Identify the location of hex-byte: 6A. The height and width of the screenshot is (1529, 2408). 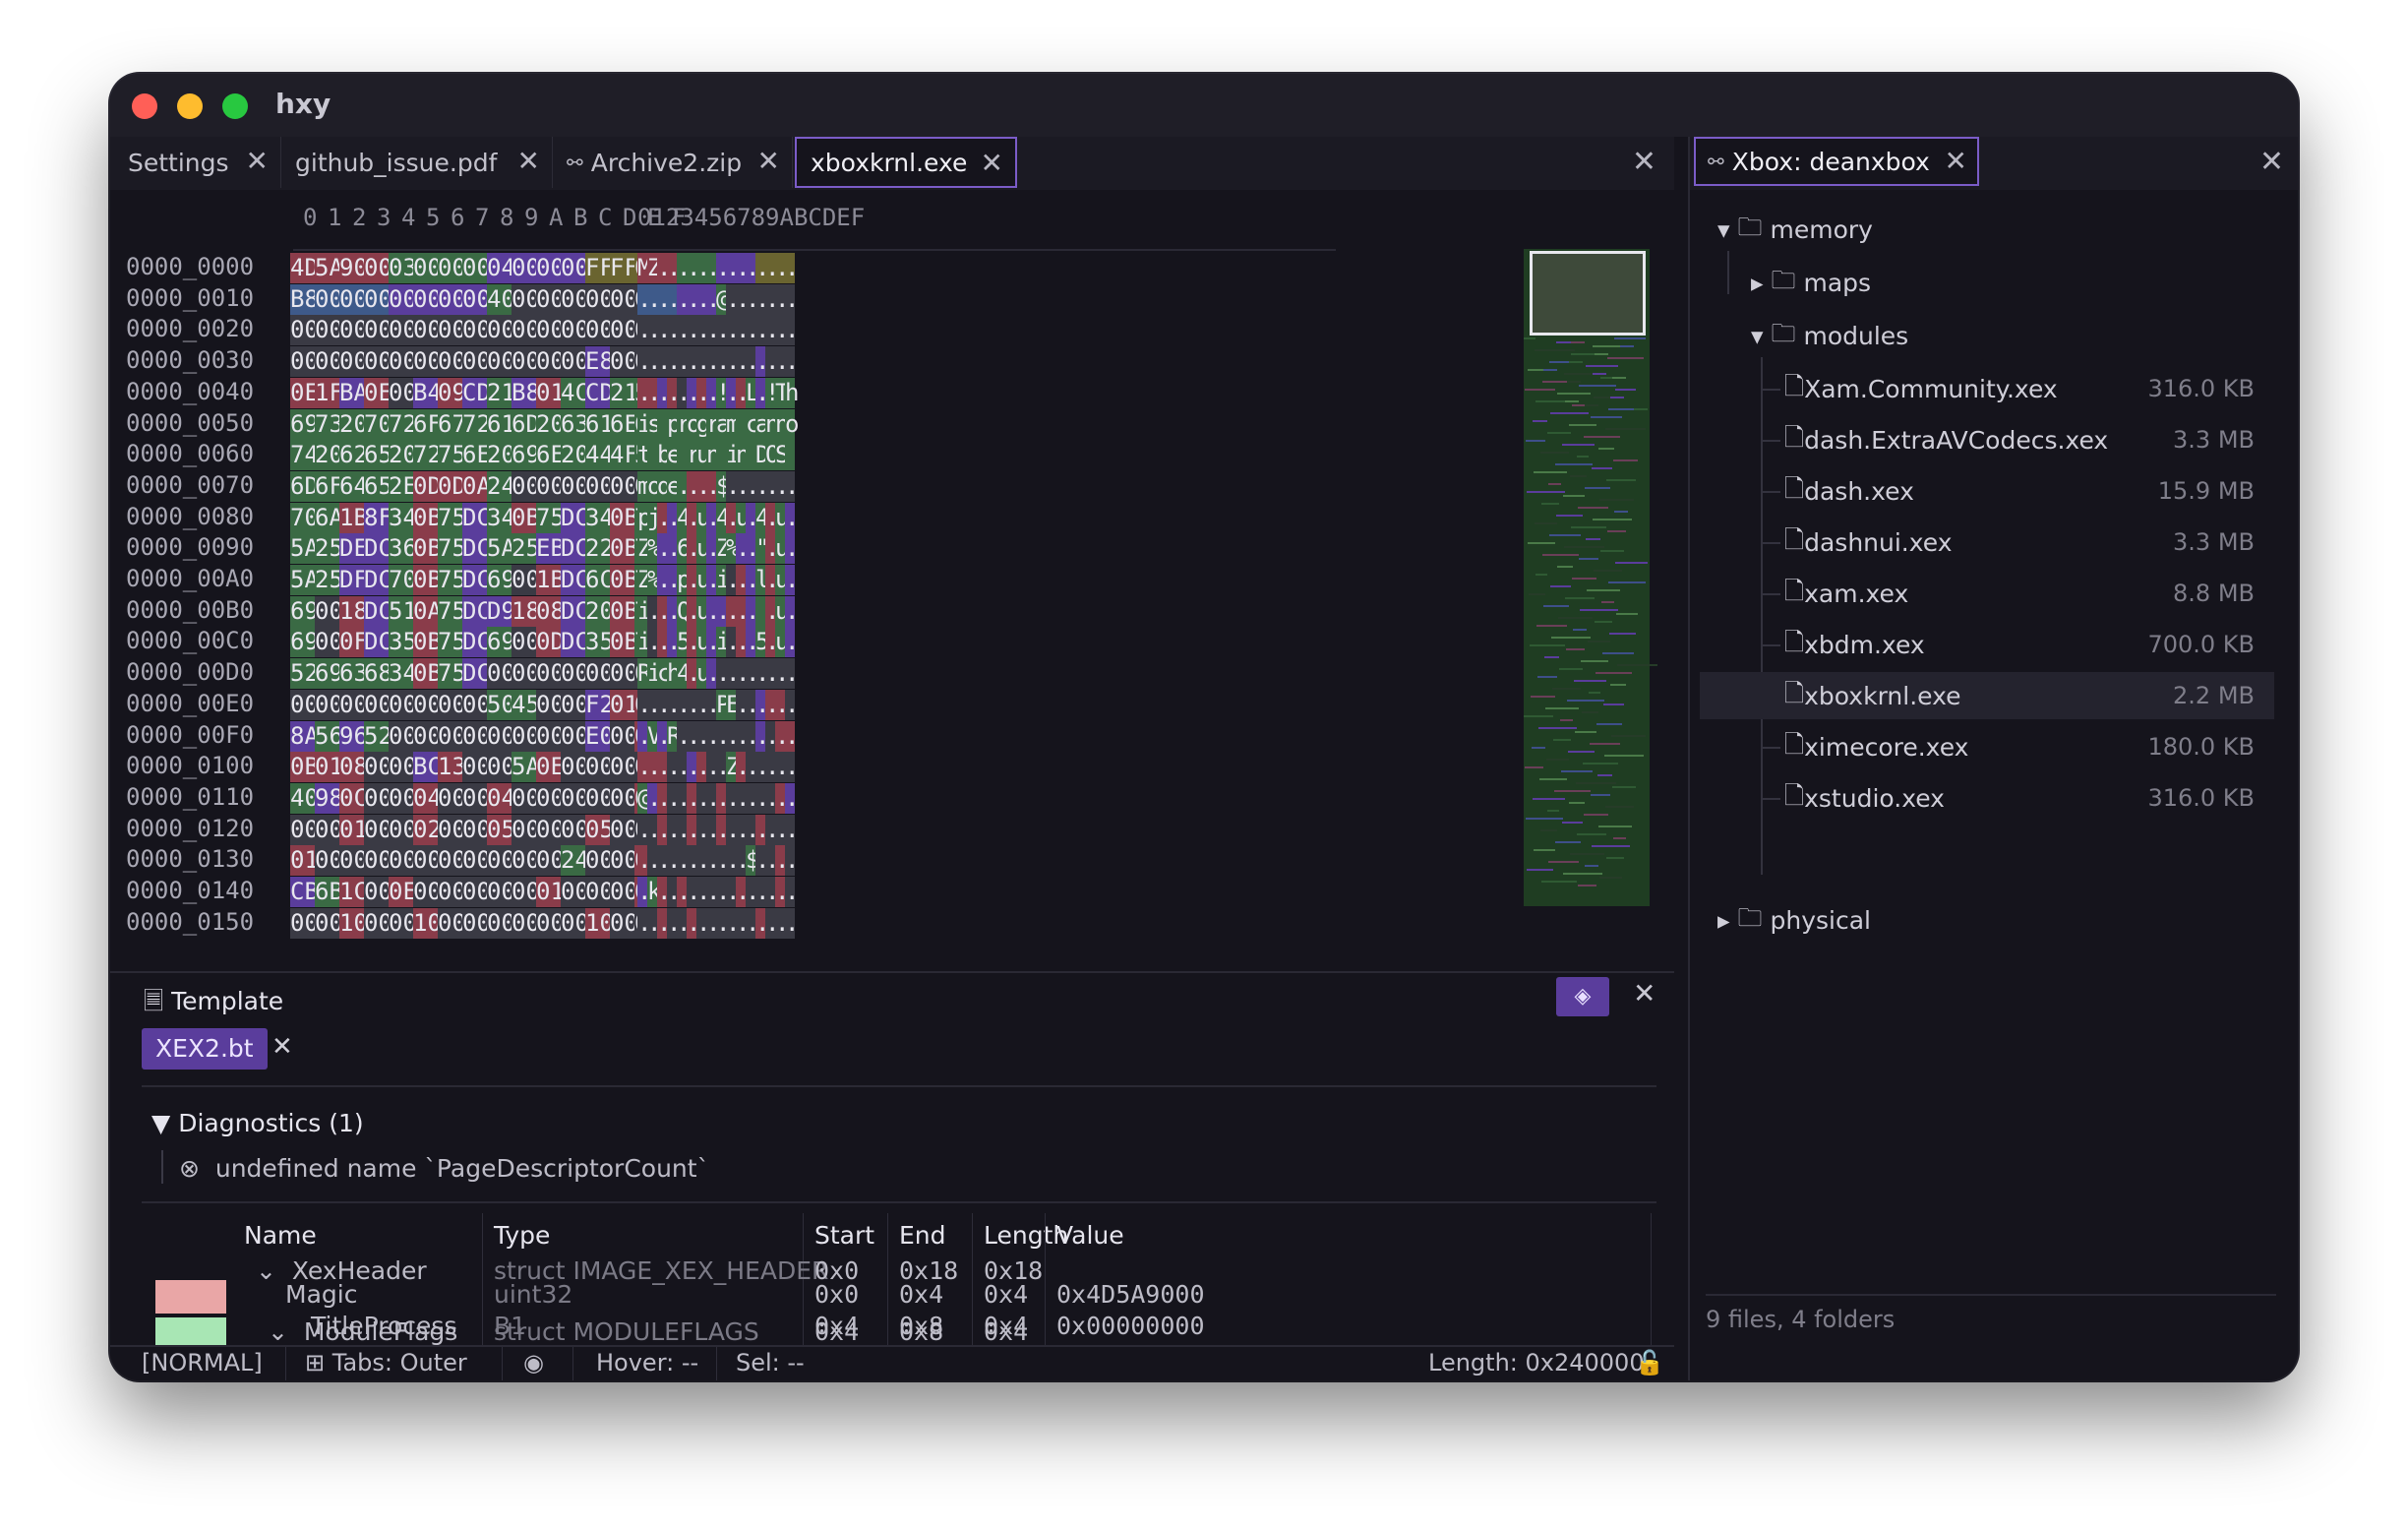
(329, 517).